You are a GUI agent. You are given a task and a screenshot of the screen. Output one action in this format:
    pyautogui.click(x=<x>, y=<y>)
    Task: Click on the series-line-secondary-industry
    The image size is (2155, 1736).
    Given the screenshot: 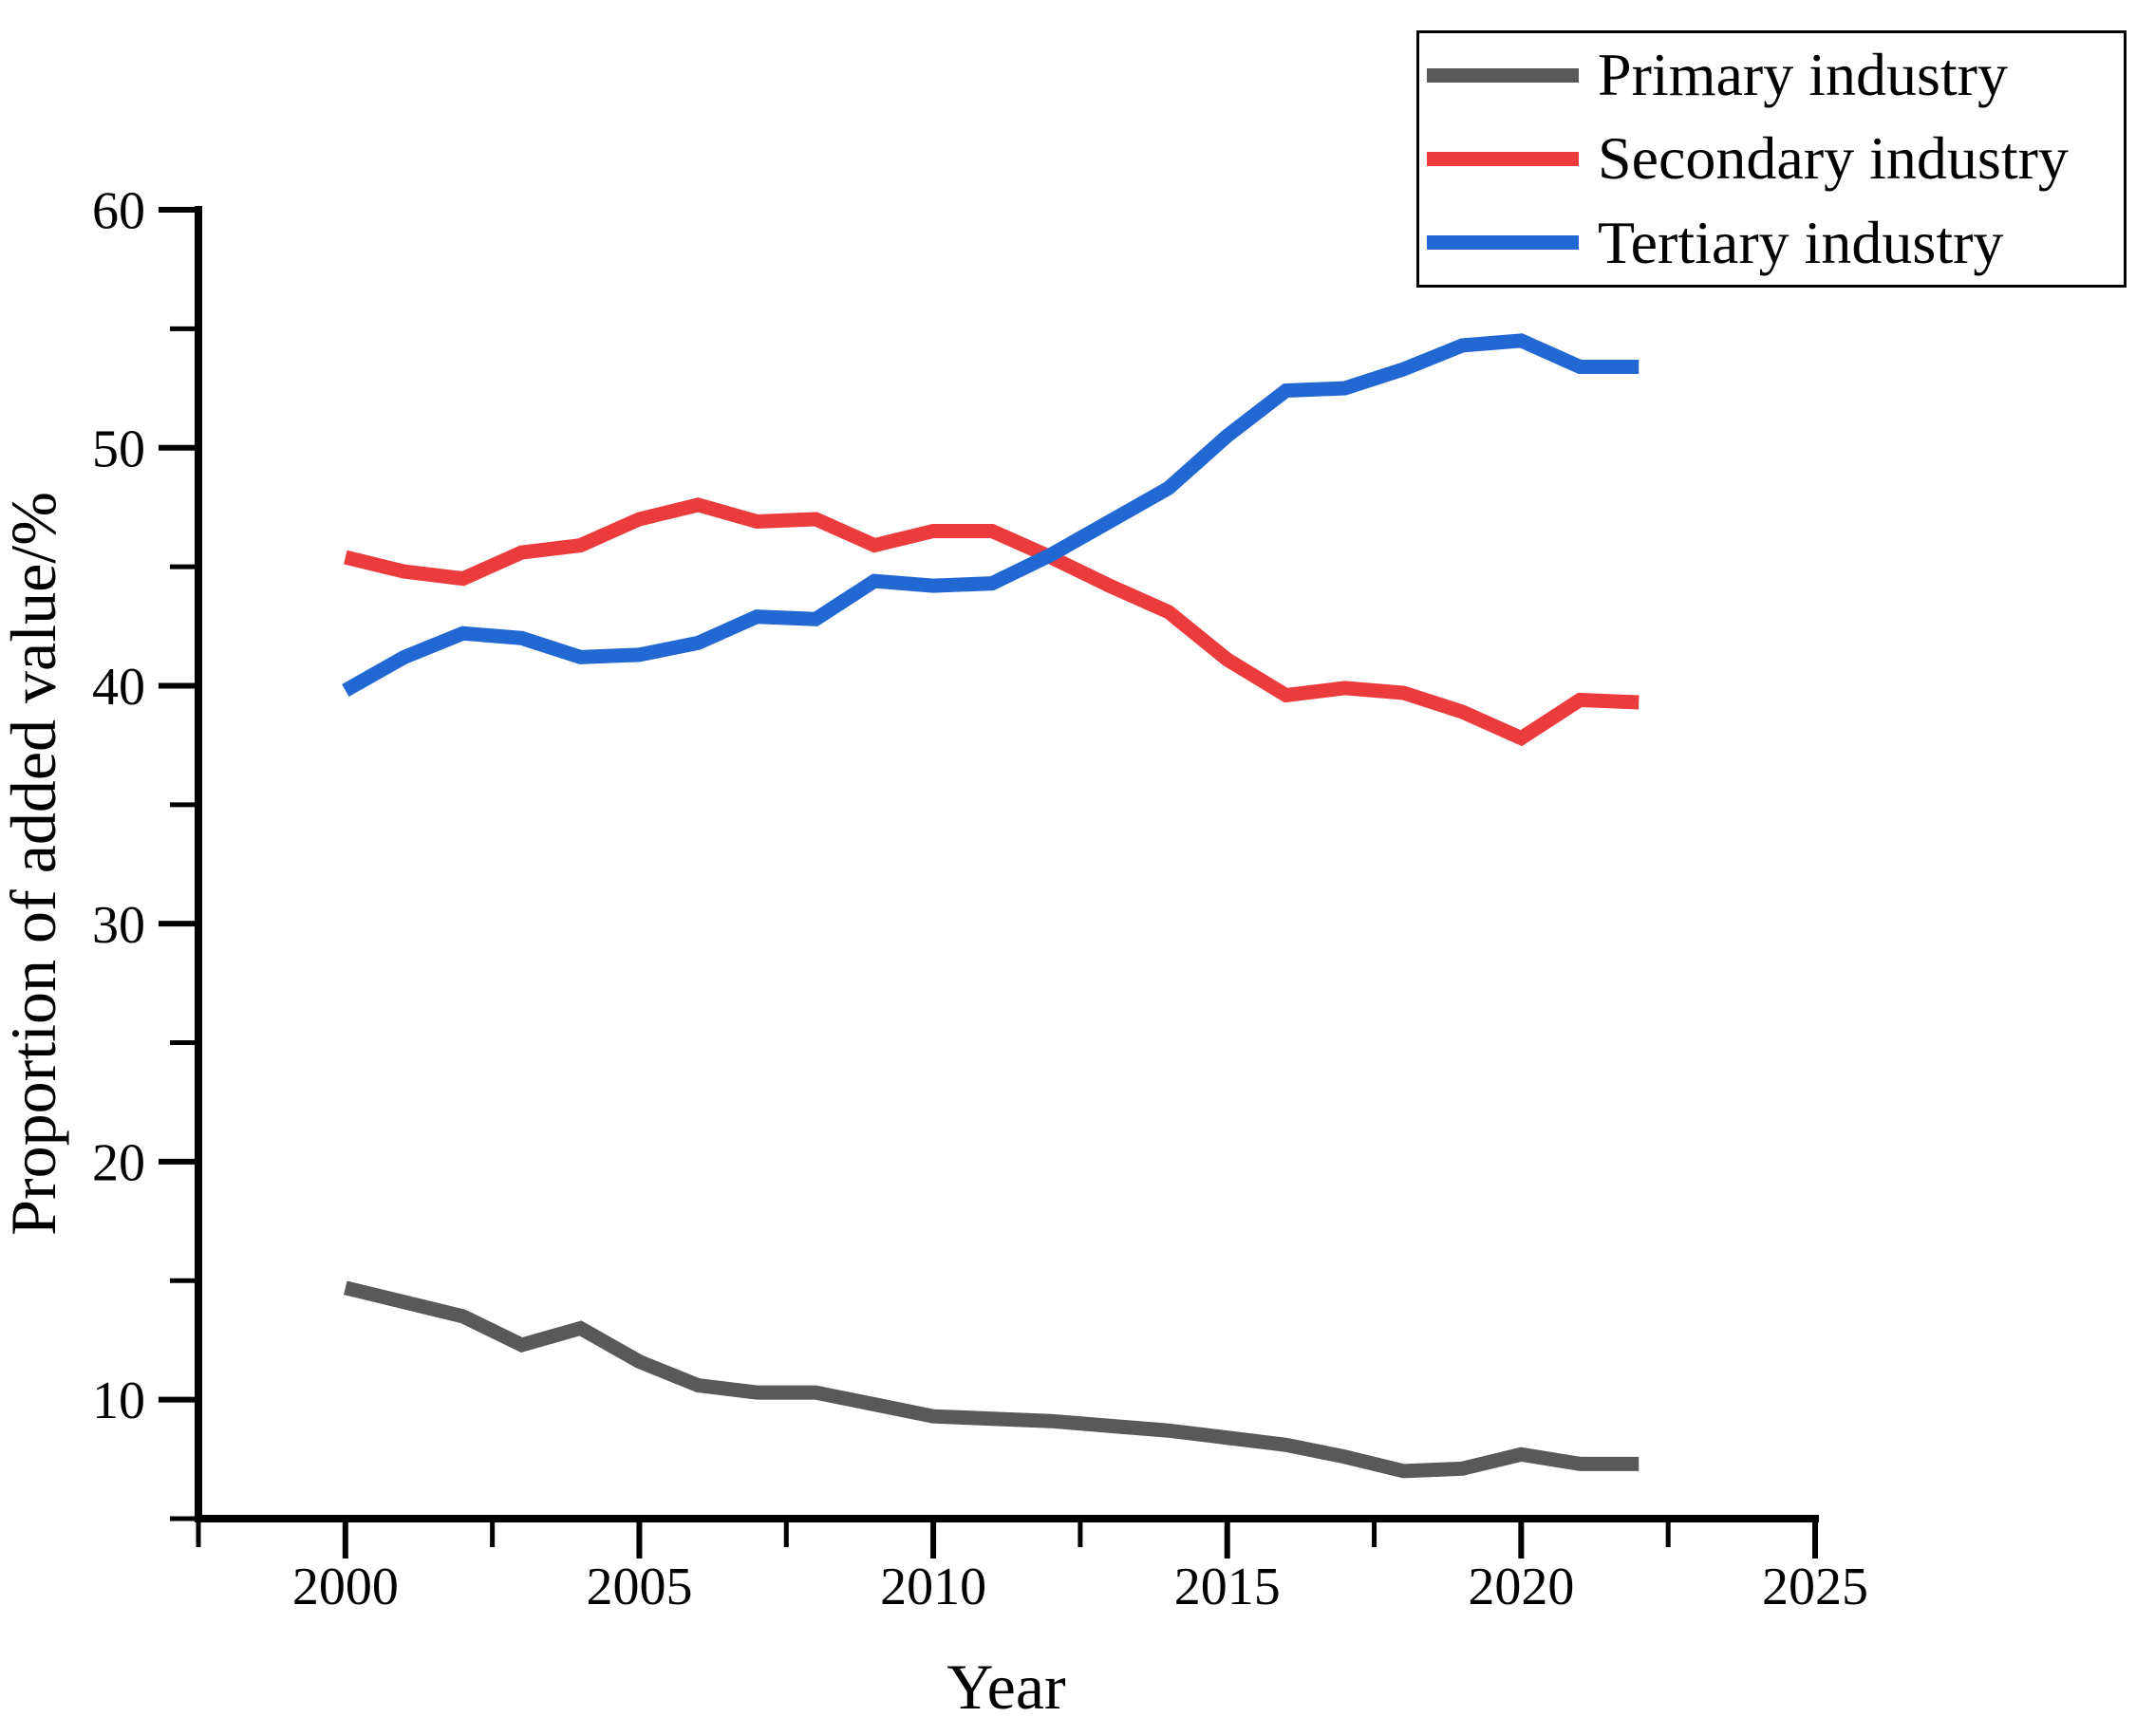 What is the action you would take?
    pyautogui.click(x=992, y=622)
    